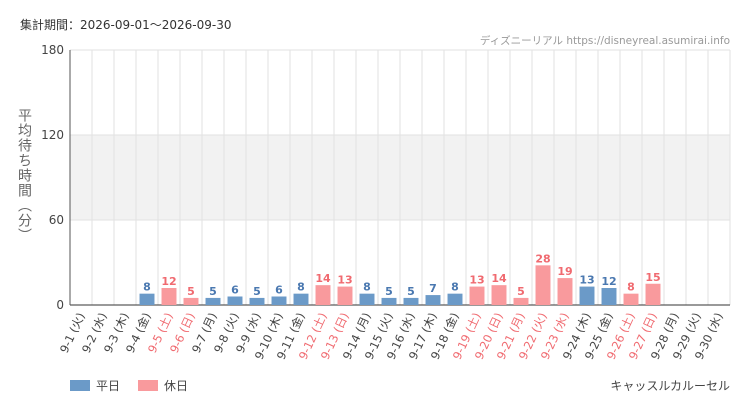 Image resolution: width=750 pixels, height=410 pixels. Describe the element at coordinates (652, 277) in the screenshot. I see `data-label: 15` at that location.